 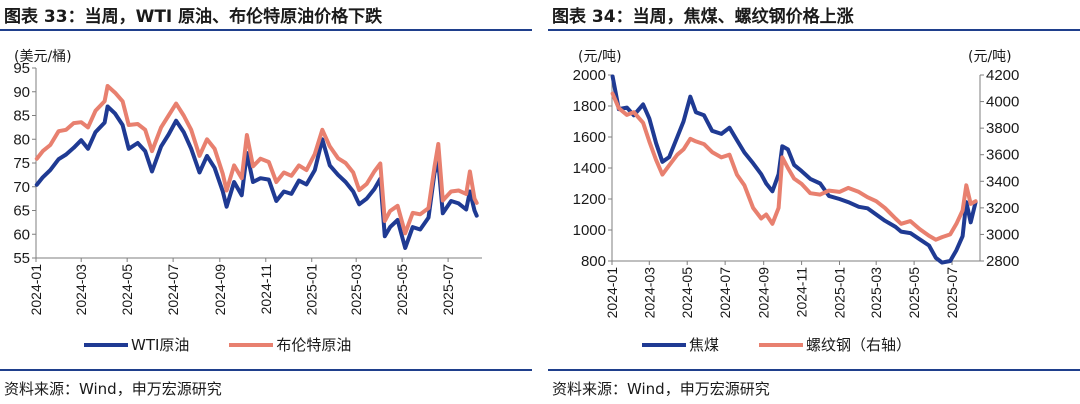 I want to click on y2-tick-label: 3600, so click(x=1002, y=155).